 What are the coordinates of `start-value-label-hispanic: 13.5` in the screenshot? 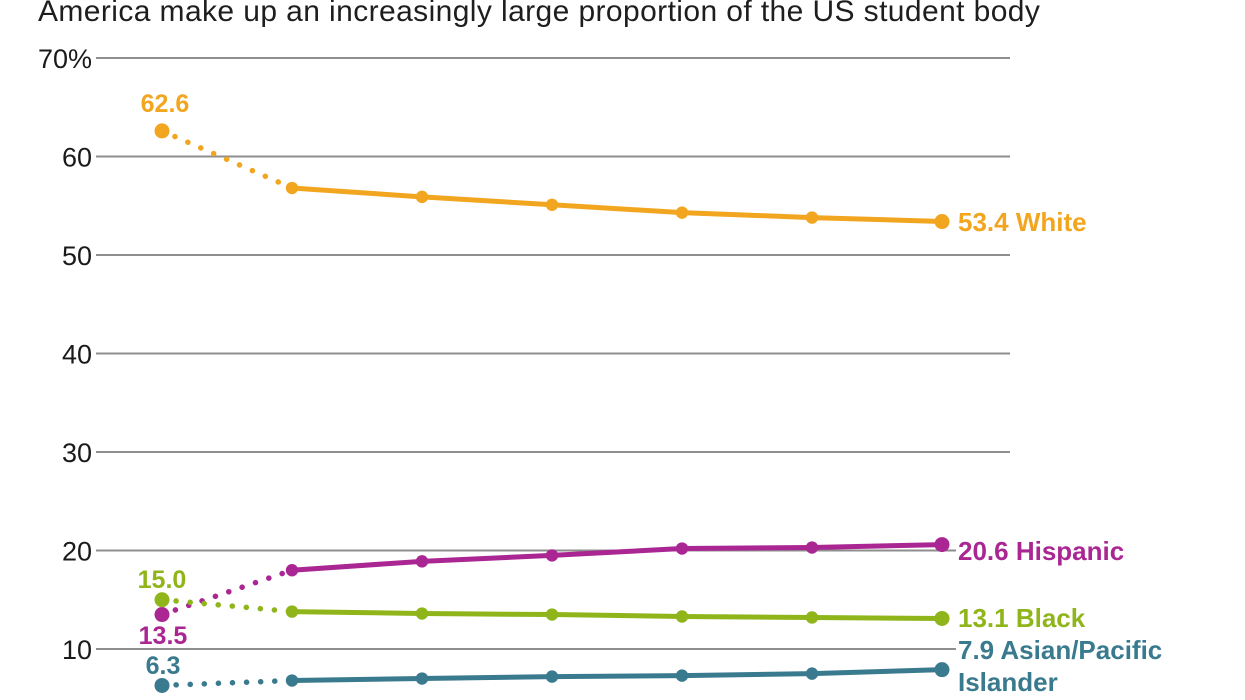 It's located at (163, 636).